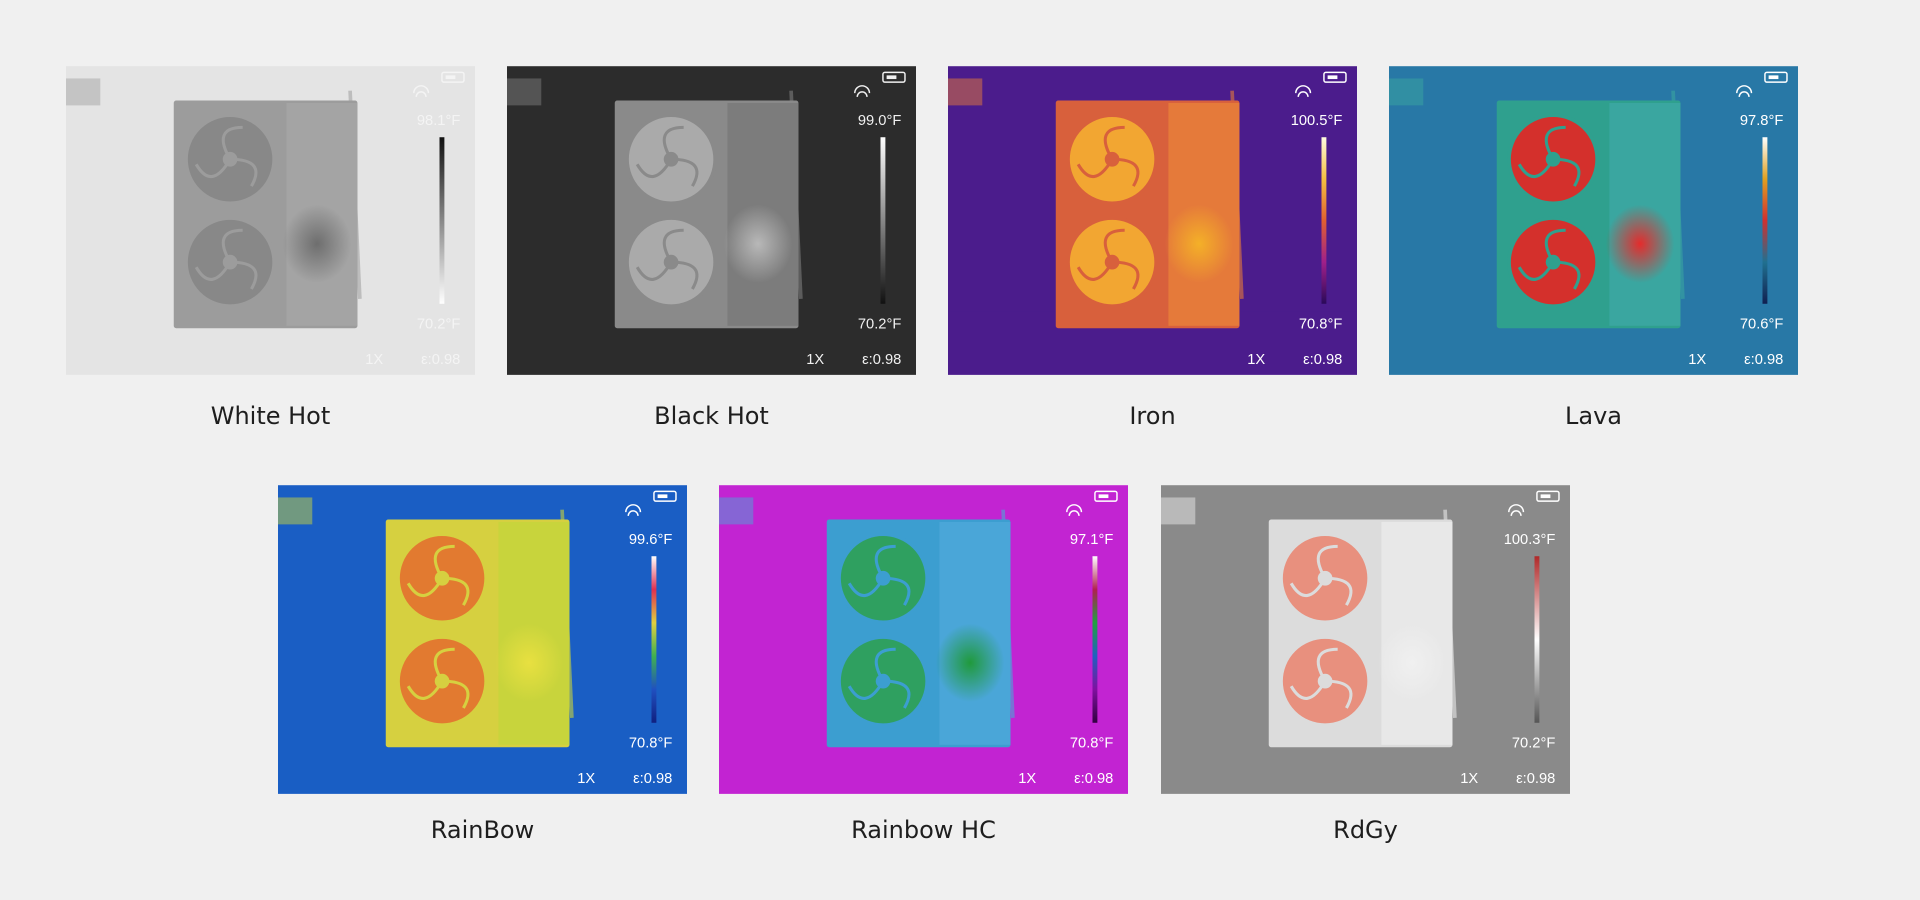 Image resolution: width=1920 pixels, height=900 pixels. What do you see at coordinates (1593, 416) in the screenshot?
I see `palette-label: Lava` at bounding box center [1593, 416].